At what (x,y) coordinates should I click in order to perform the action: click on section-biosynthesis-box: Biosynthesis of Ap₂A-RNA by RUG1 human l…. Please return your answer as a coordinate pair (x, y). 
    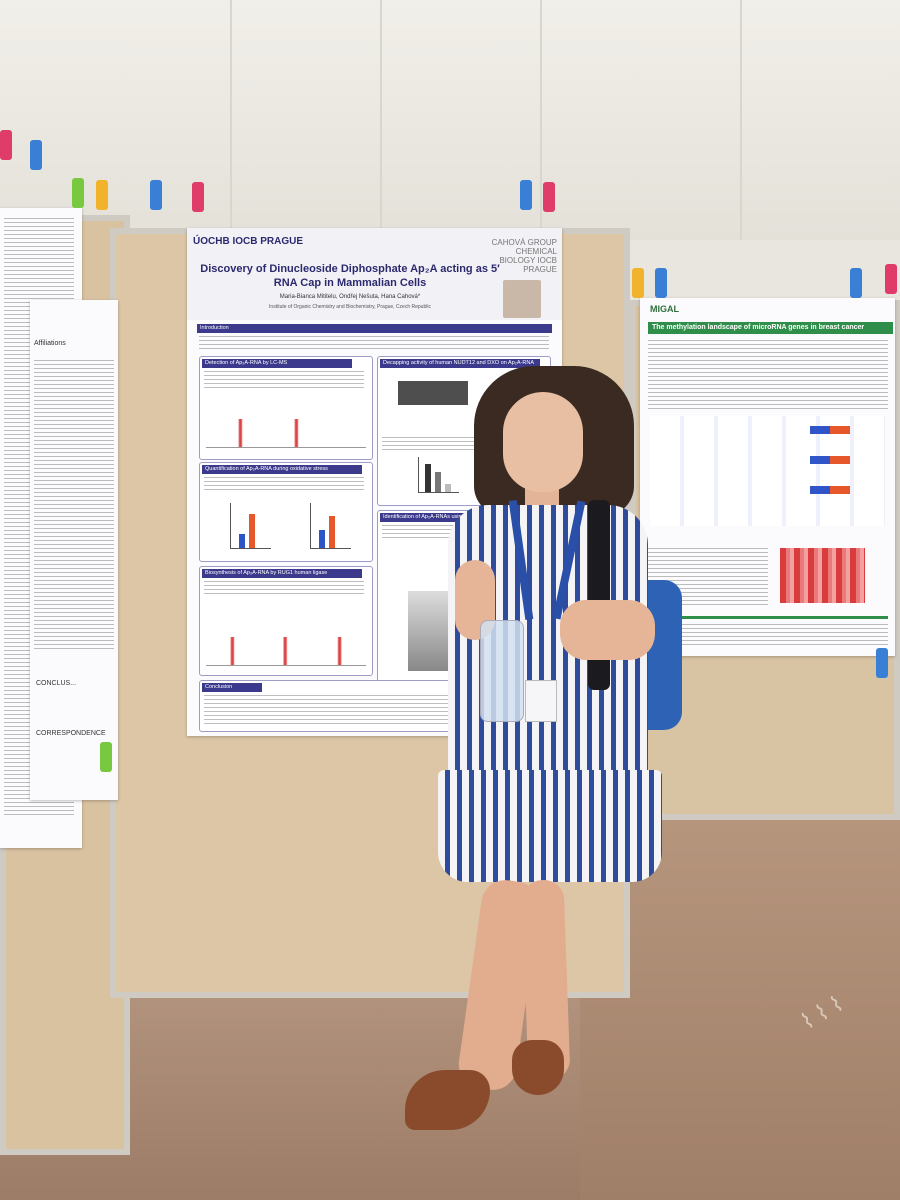
    Looking at the image, I should click on (286, 621).